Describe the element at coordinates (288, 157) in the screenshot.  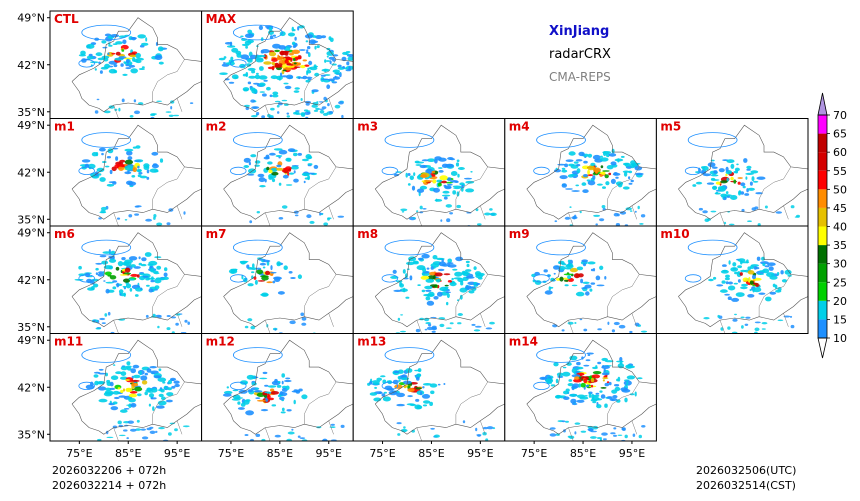
I see `country-border` at that location.